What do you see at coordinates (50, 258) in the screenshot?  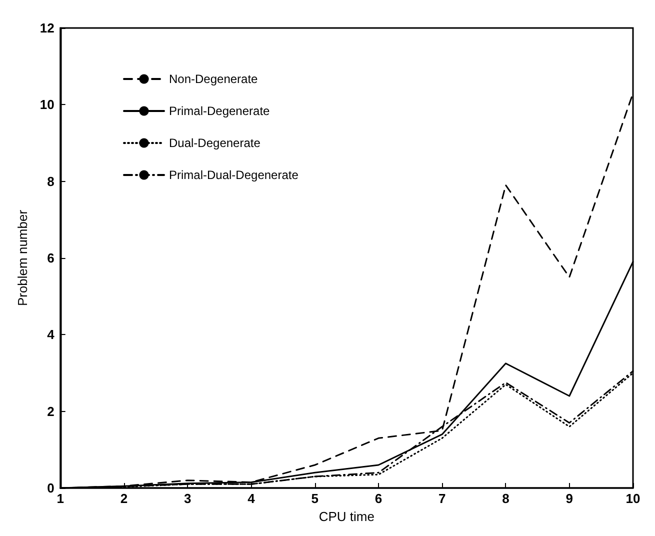 I see `y-tick-label: 6` at bounding box center [50, 258].